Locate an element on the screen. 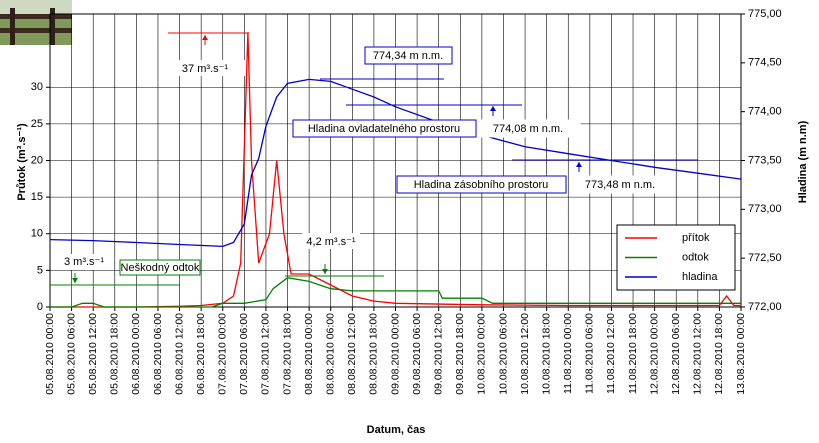 This screenshot has height=443, width=819. x-tick-label: 09.08.2010 12:00 is located at coordinates (438, 354).